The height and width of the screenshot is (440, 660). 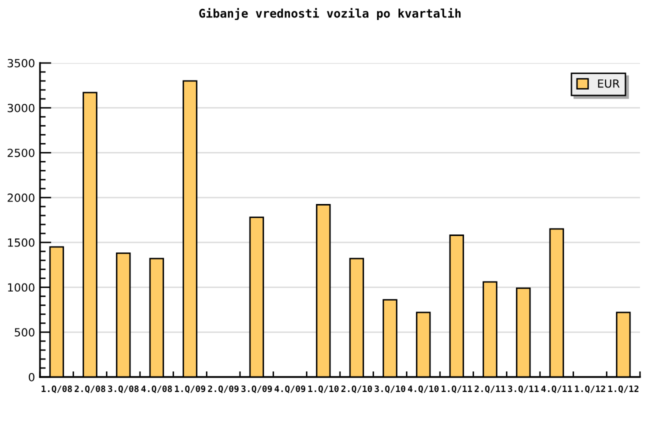 I want to click on y-tick-label: 1500, so click(x=21, y=242).